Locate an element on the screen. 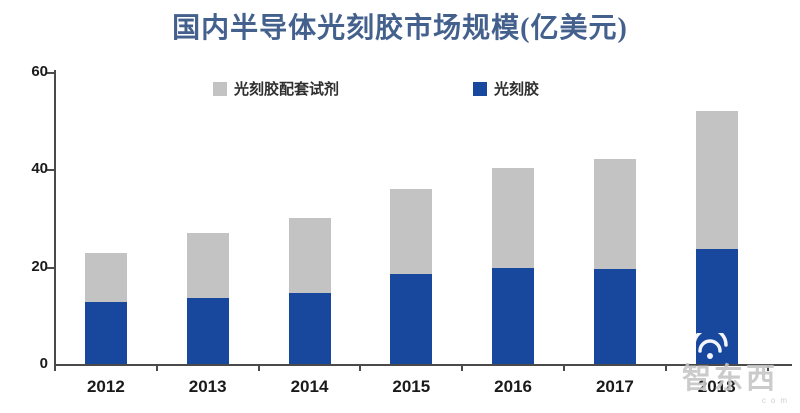 This screenshot has height=413, width=800. legend-item-resist: 光刻胶 is located at coordinates (506, 88).